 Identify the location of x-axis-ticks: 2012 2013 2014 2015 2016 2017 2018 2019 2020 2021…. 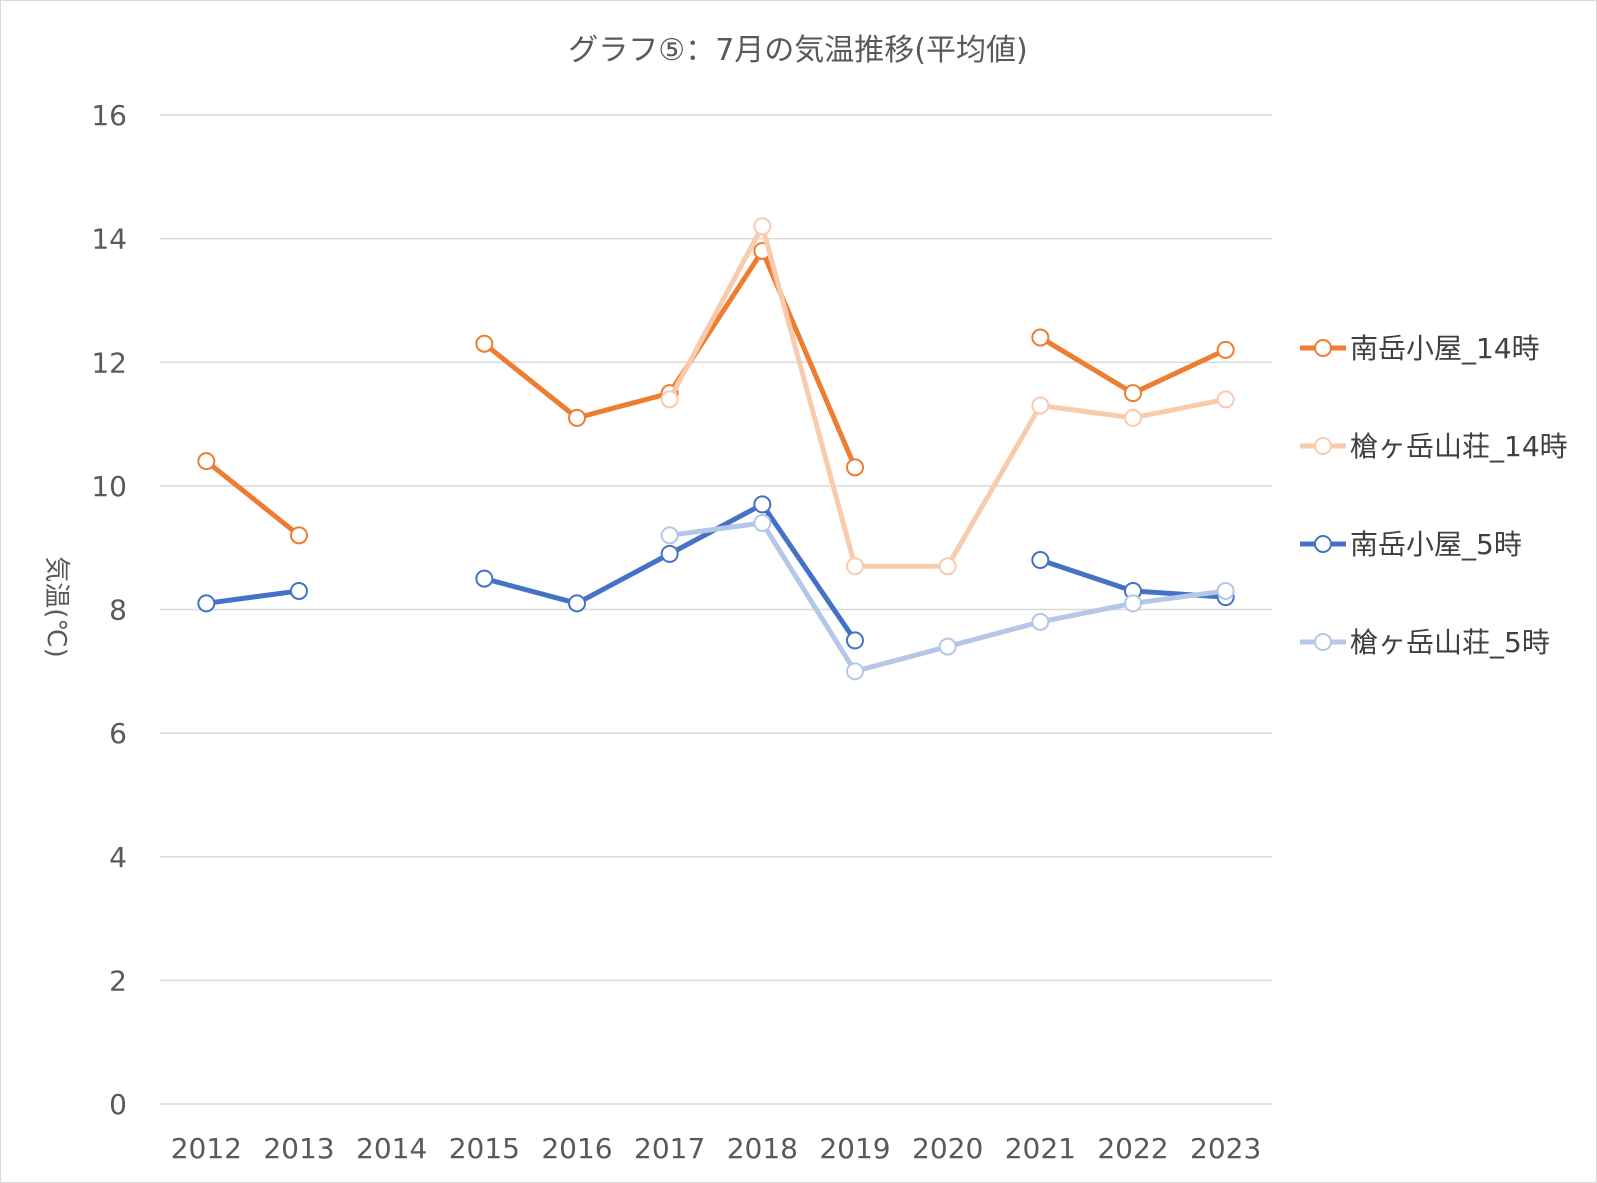
(716, 1148).